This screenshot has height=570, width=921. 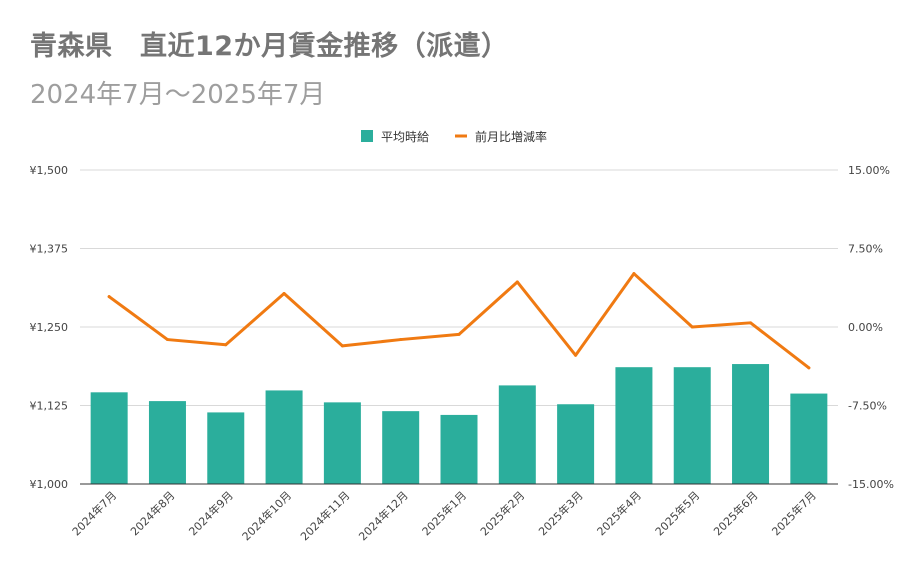 What do you see at coordinates (367, 136) in the screenshot?
I see `legend-swatch-bar` at bounding box center [367, 136].